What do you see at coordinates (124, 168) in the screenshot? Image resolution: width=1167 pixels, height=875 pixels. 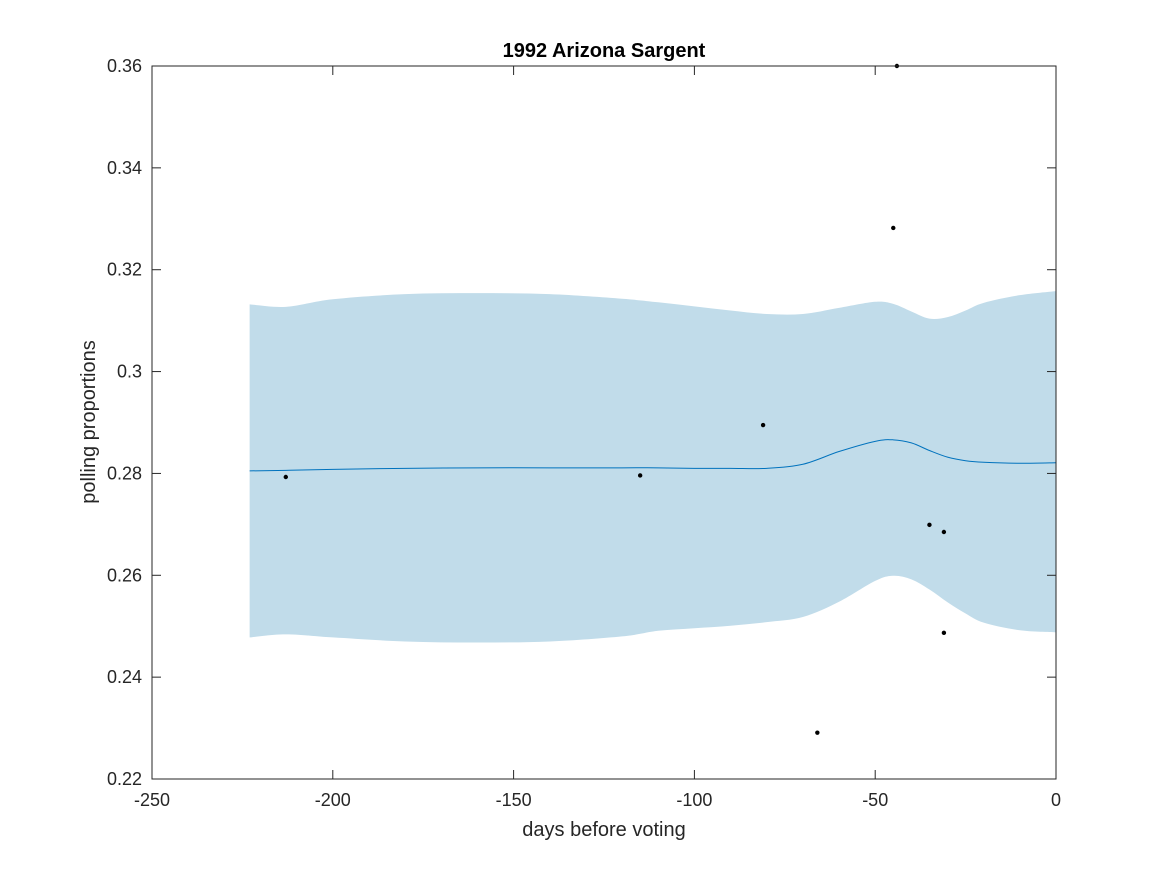 I see `y-tick-label: 0.34` at bounding box center [124, 168].